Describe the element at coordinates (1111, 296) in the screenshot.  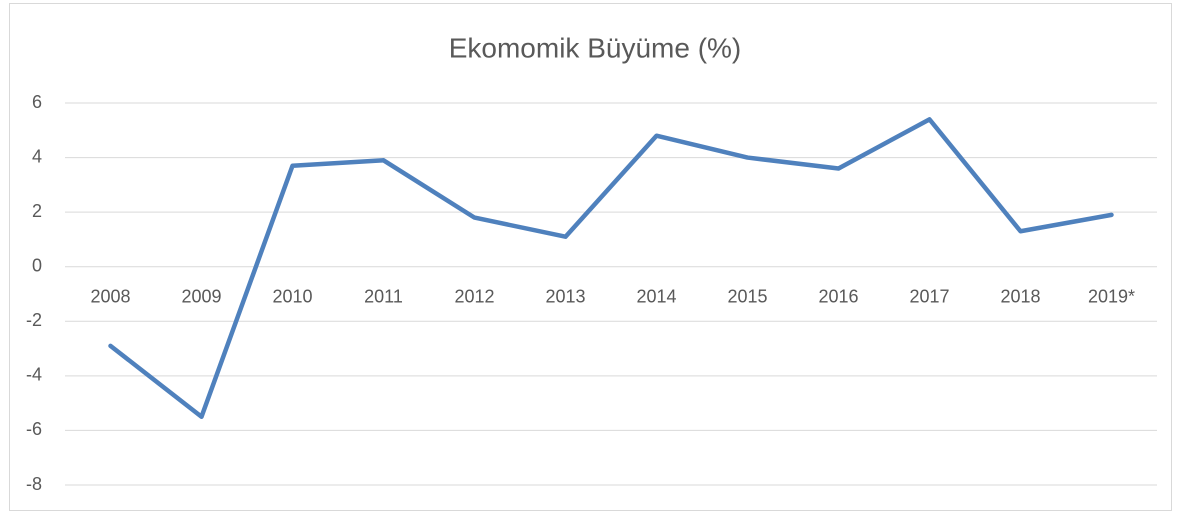
I see `x-tick-label: 2019*` at that location.